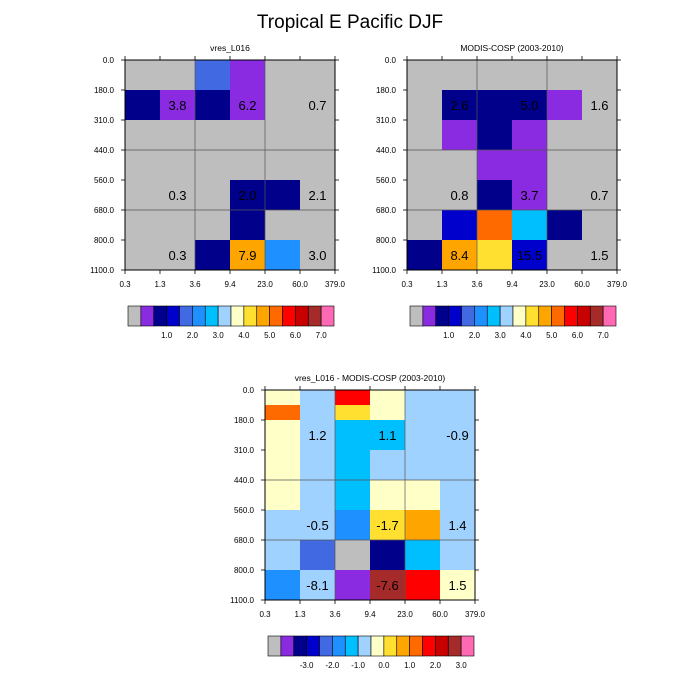 This screenshot has width=700, height=700. I want to click on x-axis: 0.3 1.3 3.6 9.4 23.0 60.0 379.0, so click(514, 172).